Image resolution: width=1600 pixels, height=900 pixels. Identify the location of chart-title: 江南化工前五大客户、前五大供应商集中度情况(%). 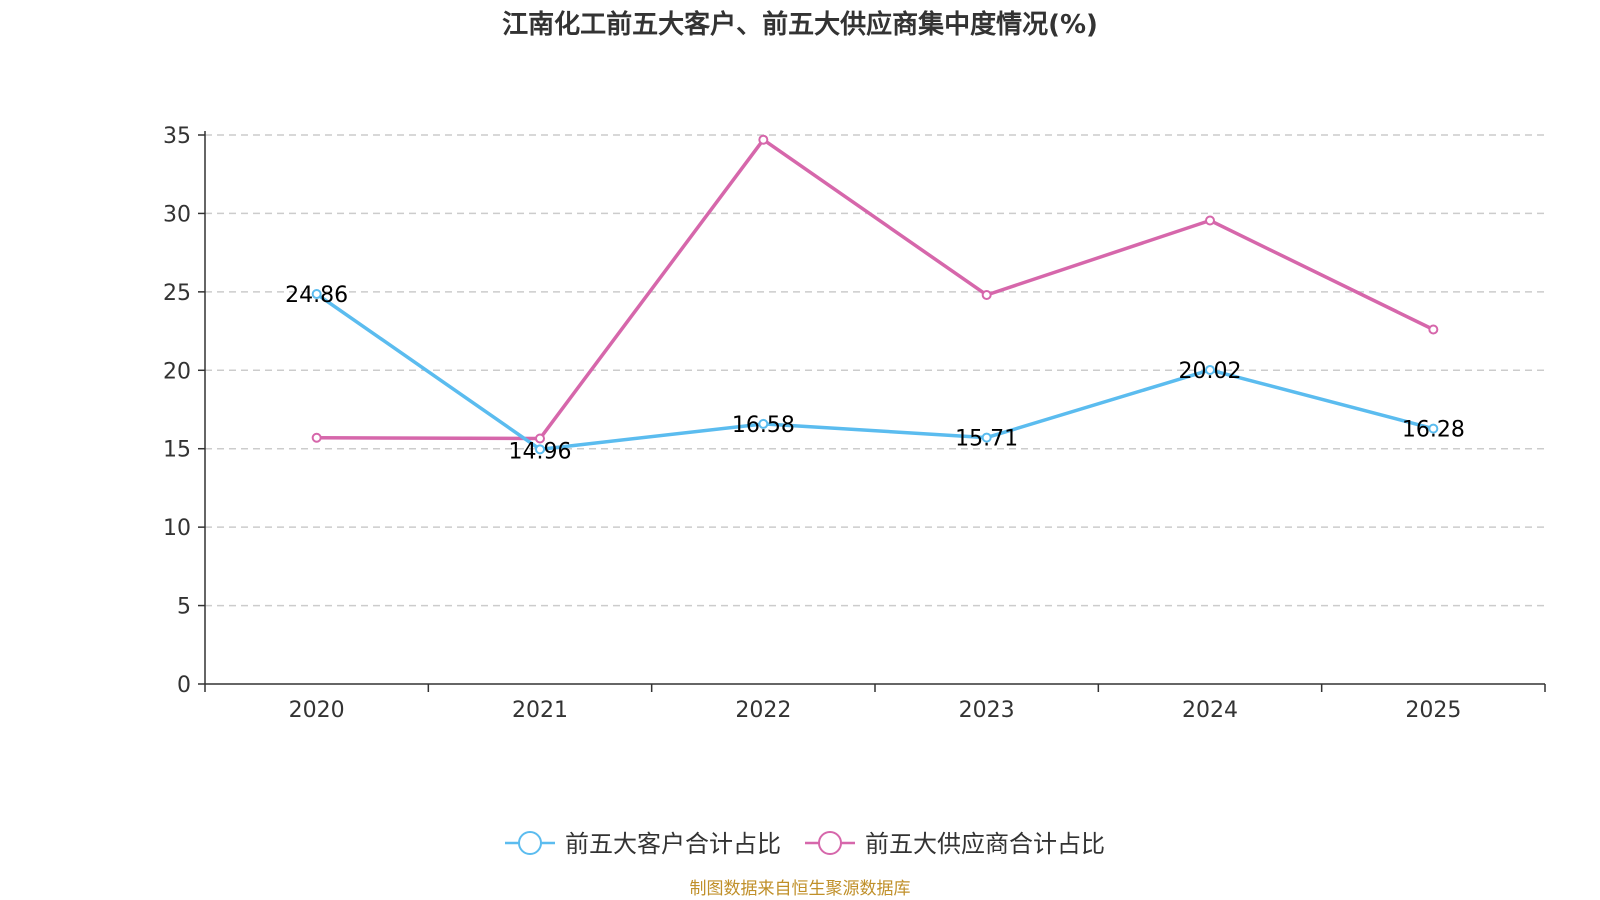
(800, 24).